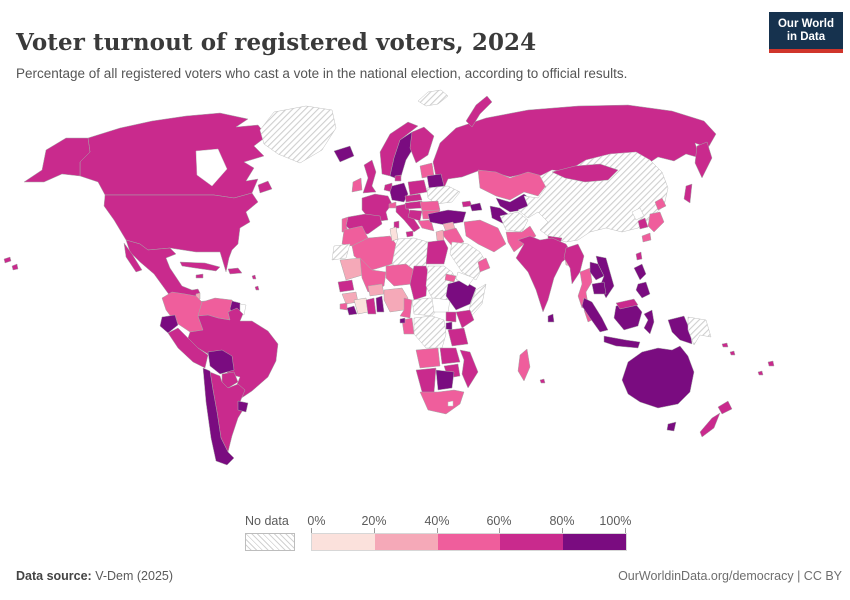 This screenshot has width=850, height=600. I want to click on country-uk, so click(369, 176).